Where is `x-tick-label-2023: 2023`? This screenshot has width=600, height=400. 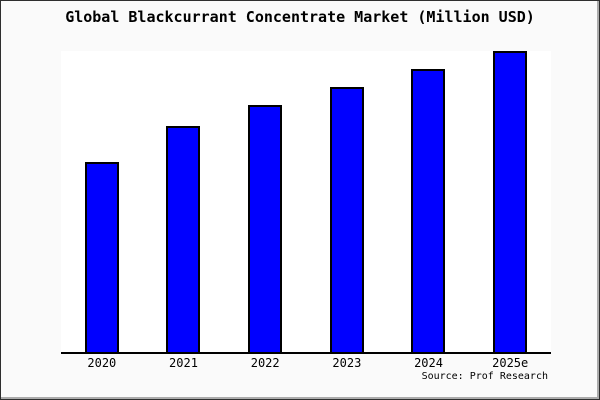
x-tick-label-2023: 2023 is located at coordinates (347, 363).